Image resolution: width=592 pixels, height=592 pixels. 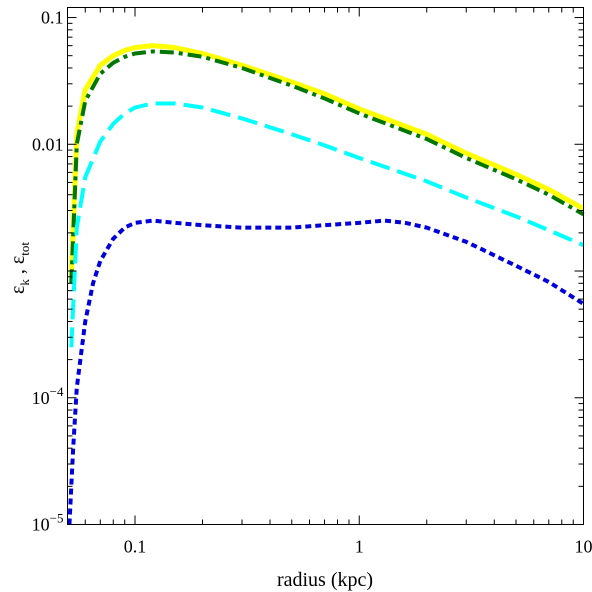 What do you see at coordinates (48, 144) in the screenshot?
I see `y-tick-label: 0.01` at bounding box center [48, 144].